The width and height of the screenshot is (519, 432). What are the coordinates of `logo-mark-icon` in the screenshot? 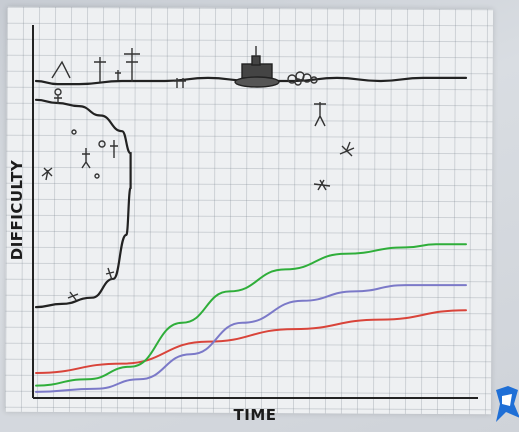 It's located at (507, 404).